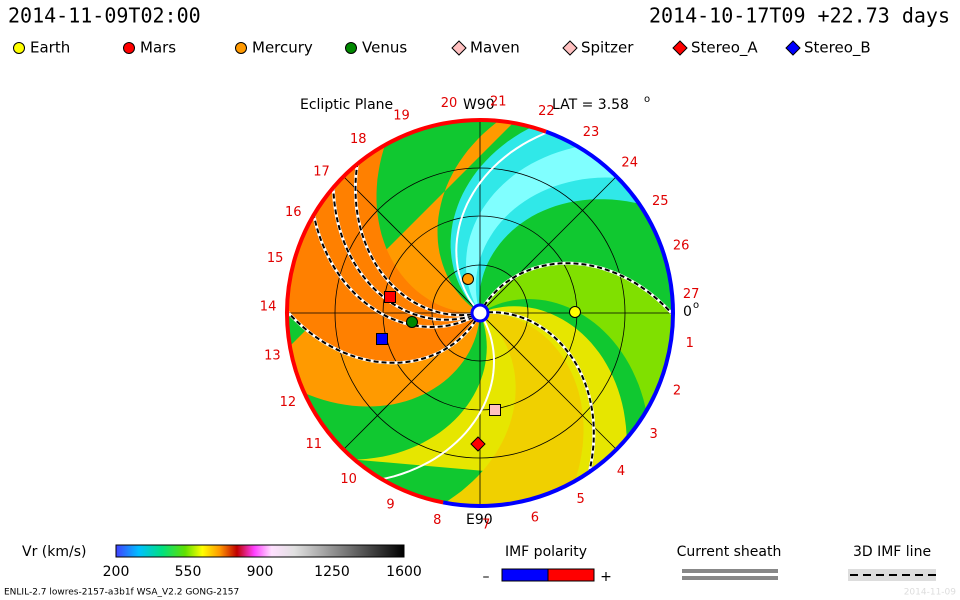 The image size is (960, 600). What do you see at coordinates (629, 162) in the screenshot?
I see `longitude-label: 24` at bounding box center [629, 162].